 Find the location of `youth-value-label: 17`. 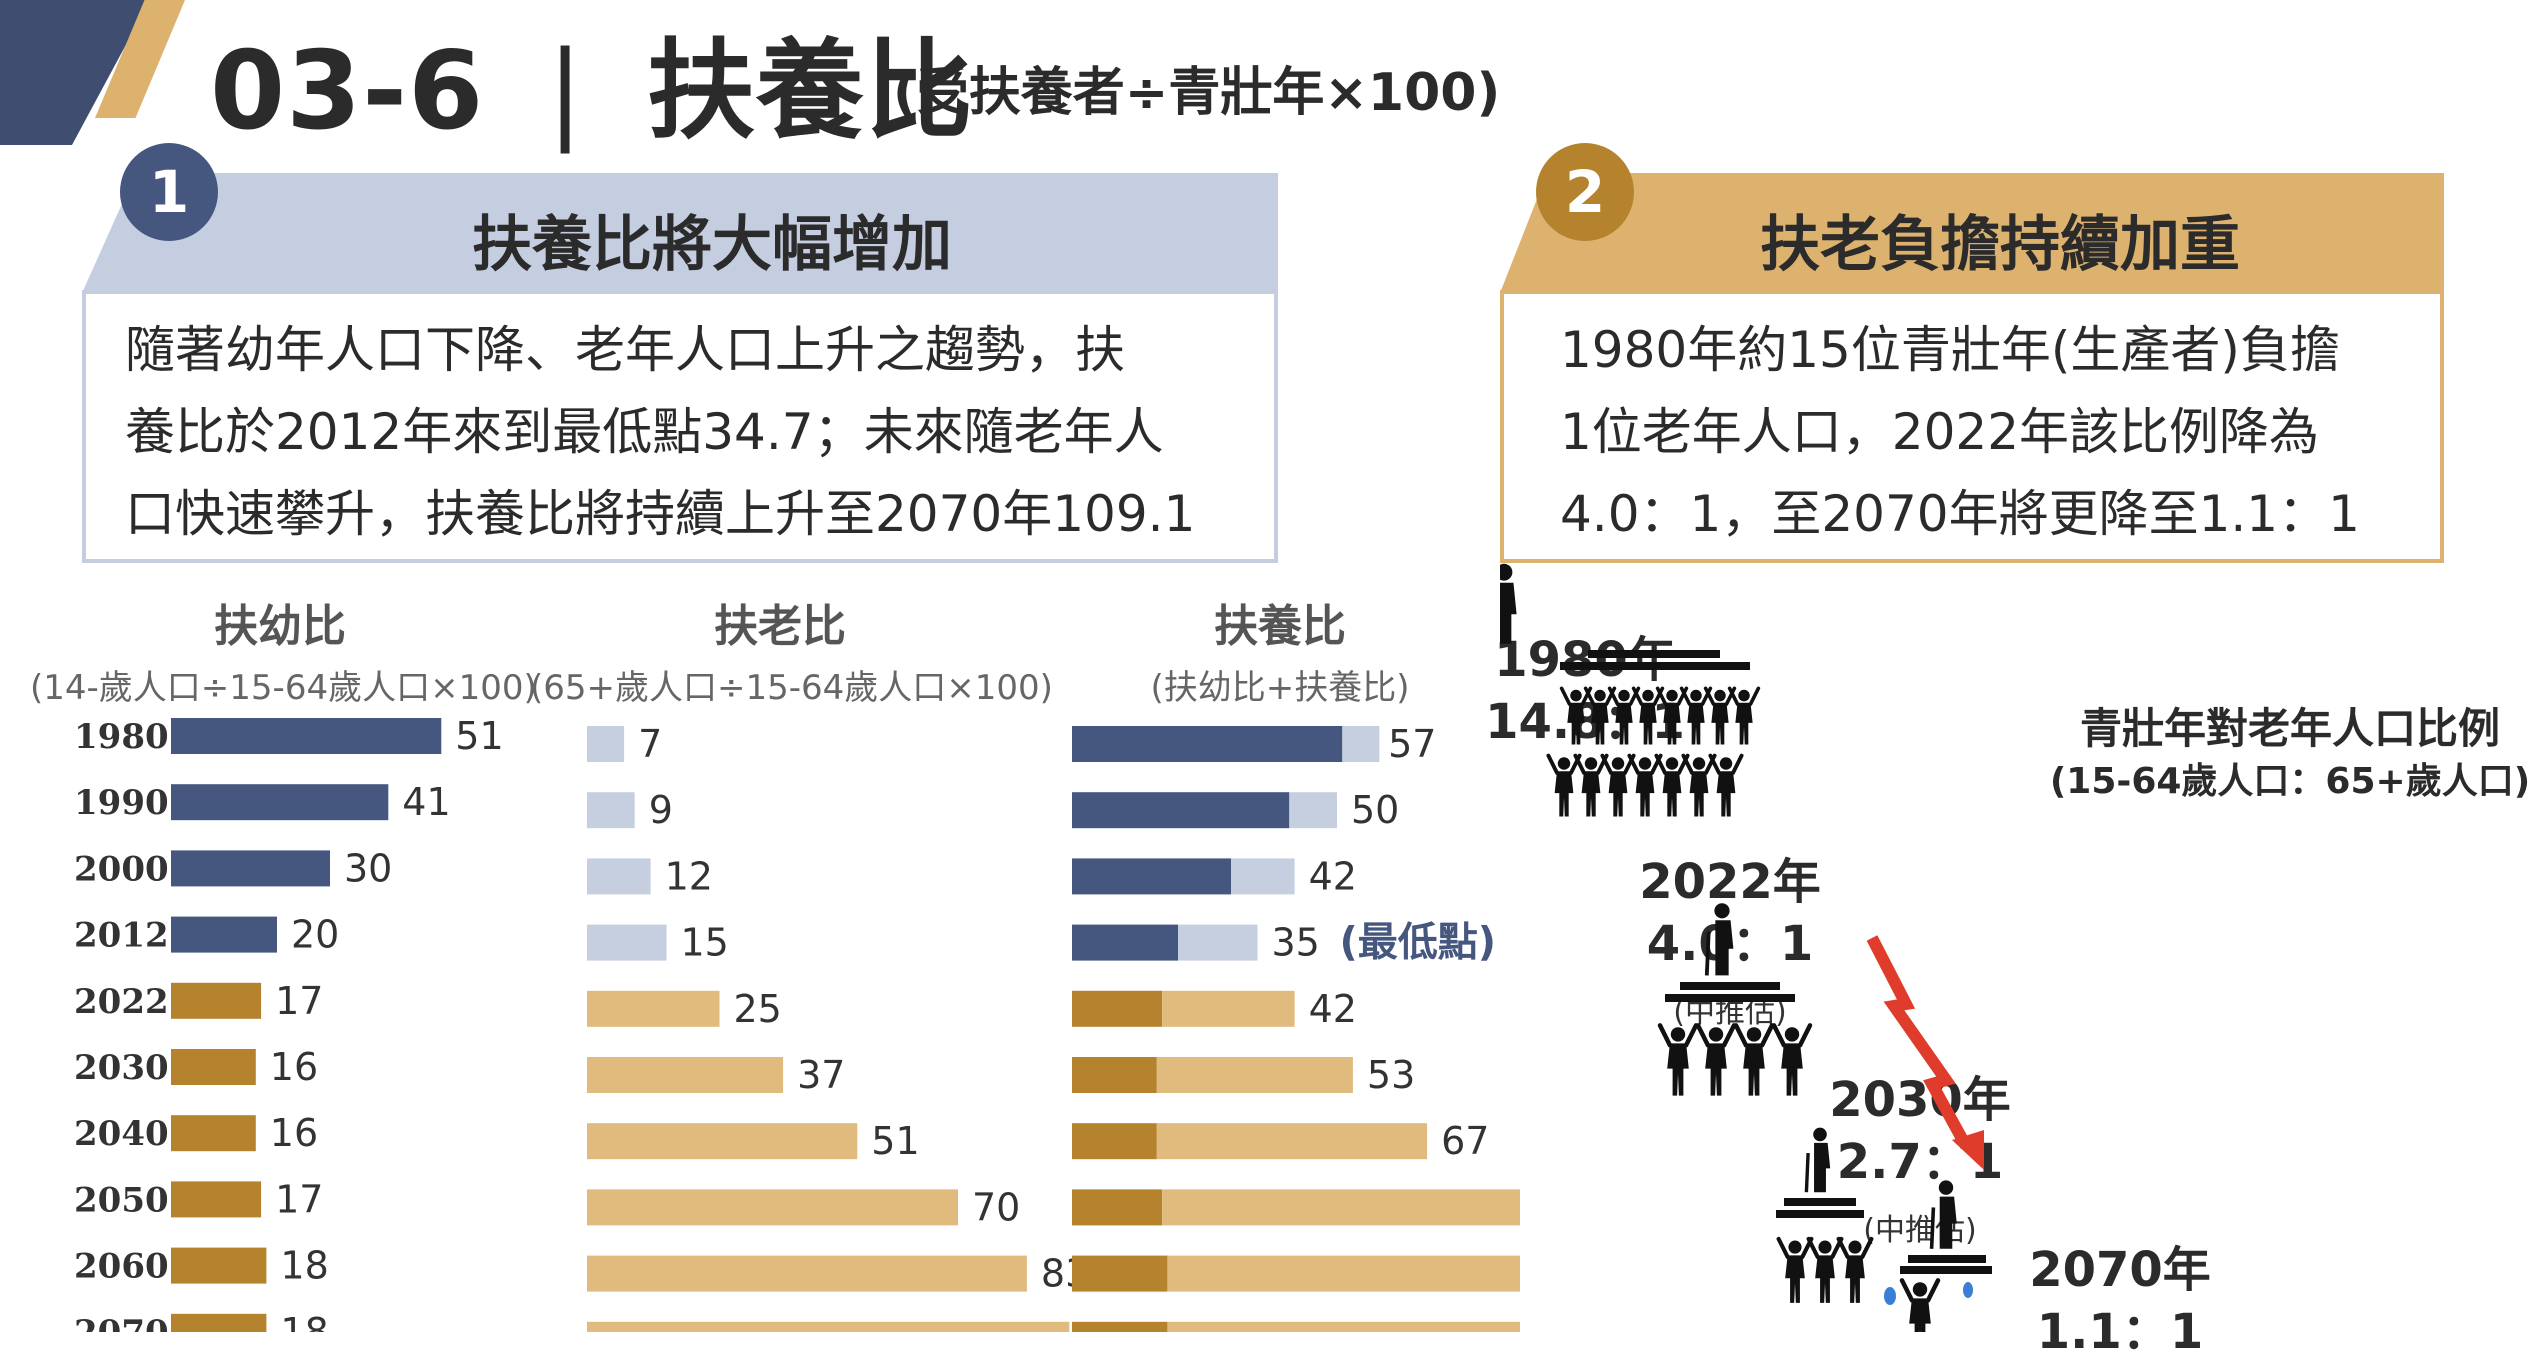

youth-value-label: 17 is located at coordinates (299, 1199).